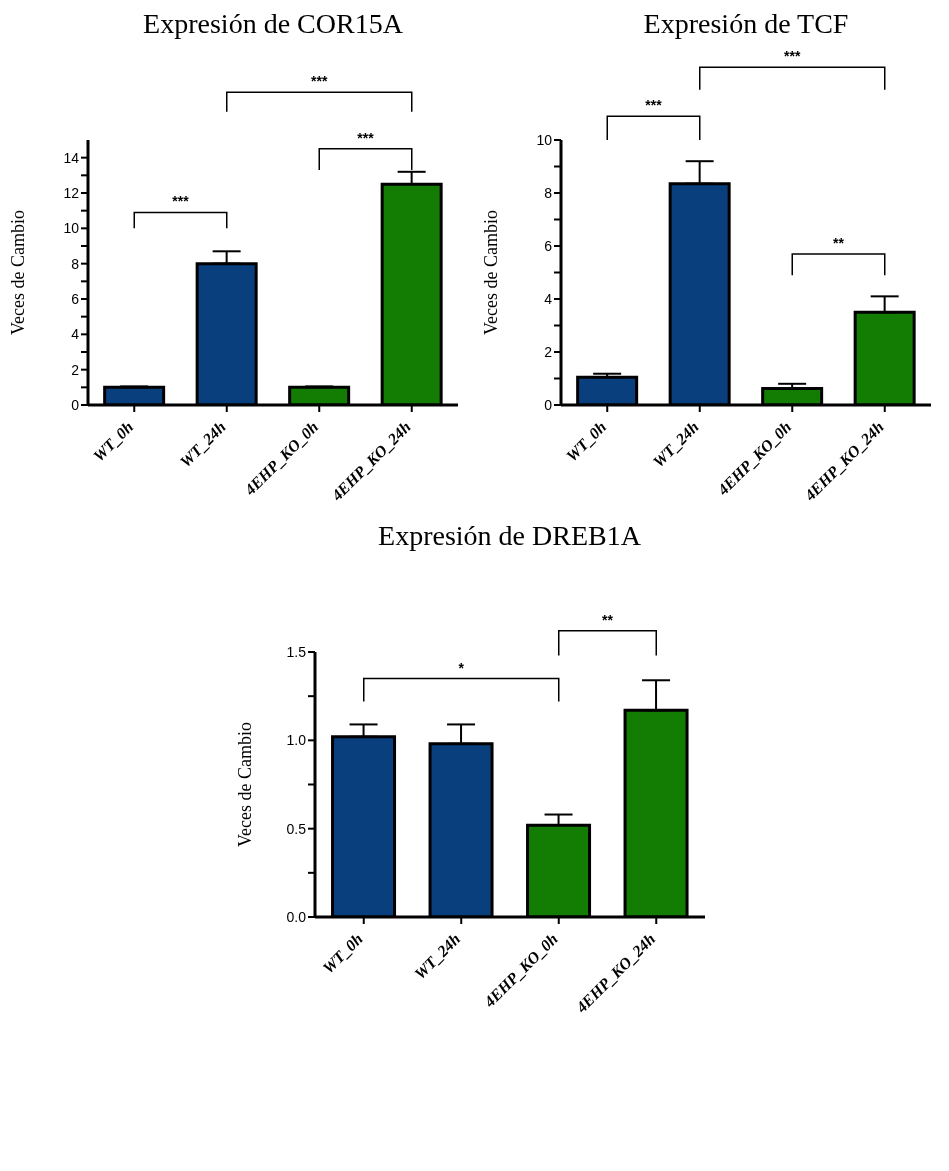 This screenshot has height=1171, width=949. Describe the element at coordinates (296, 828) in the screenshot. I see `y-tick-label: 0.5` at that location.